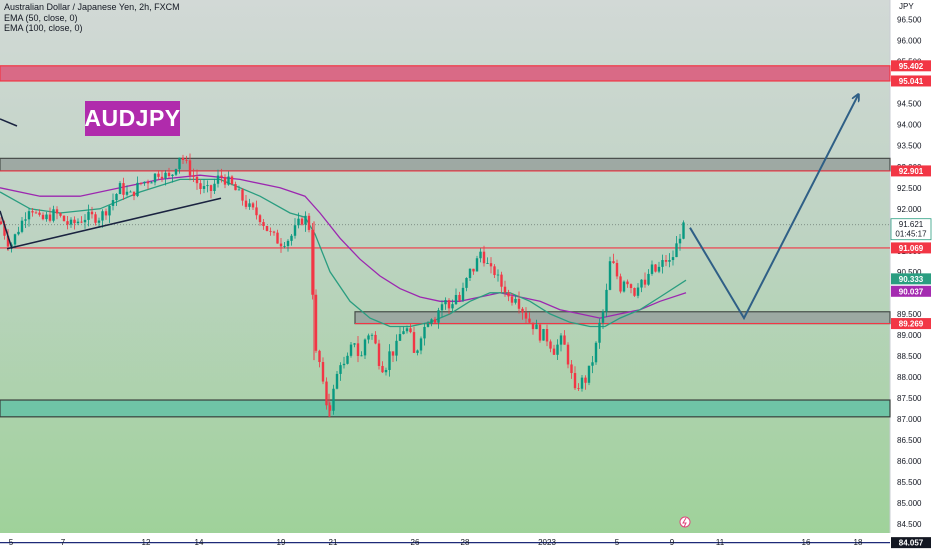 The width and height of the screenshot is (932, 555). I want to click on top-resistance-zone, so click(445, 73).